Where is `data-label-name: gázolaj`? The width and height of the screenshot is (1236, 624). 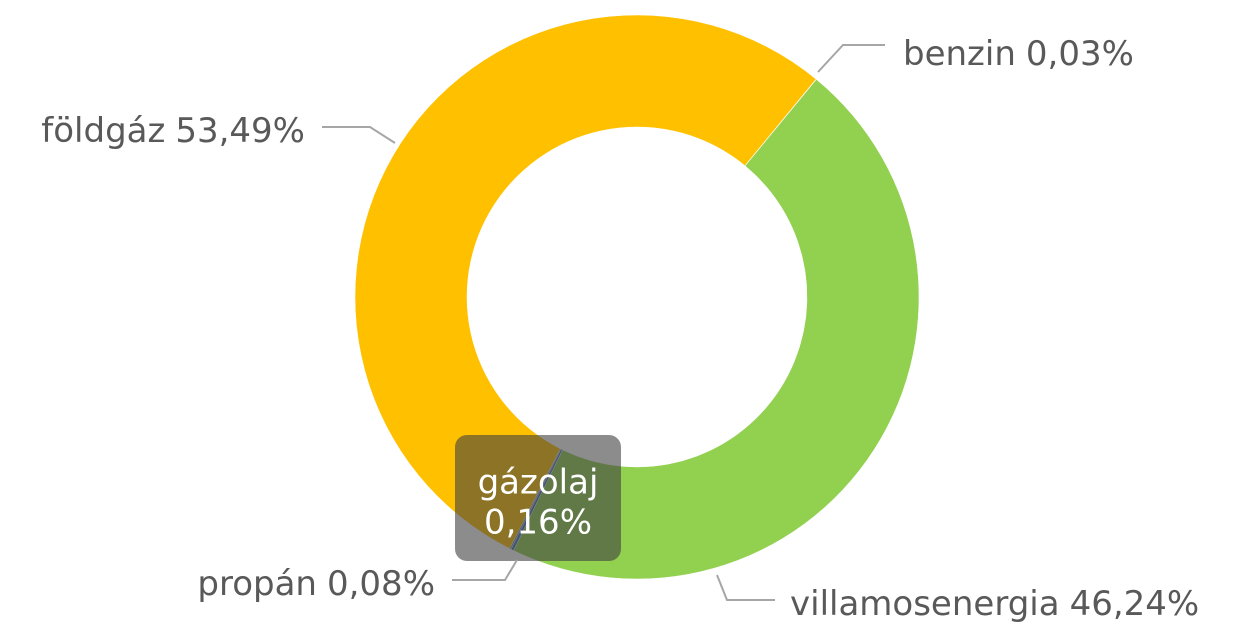
data-label-name: gázolaj is located at coordinates (538, 483).